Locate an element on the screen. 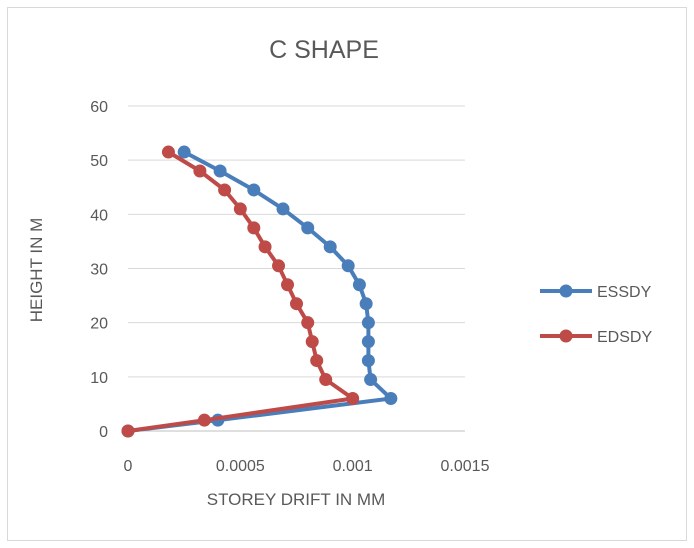 This screenshot has width=694, height=548. legend-item-edsdy: EDSDY is located at coordinates (596, 337).